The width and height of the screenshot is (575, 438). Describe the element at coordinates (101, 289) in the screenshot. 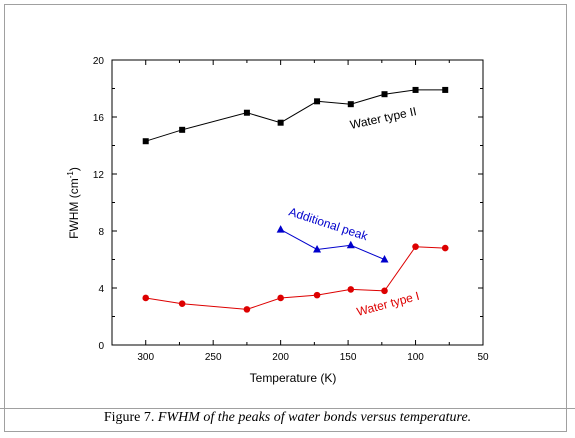

I see `y-tick-label: 4` at that location.